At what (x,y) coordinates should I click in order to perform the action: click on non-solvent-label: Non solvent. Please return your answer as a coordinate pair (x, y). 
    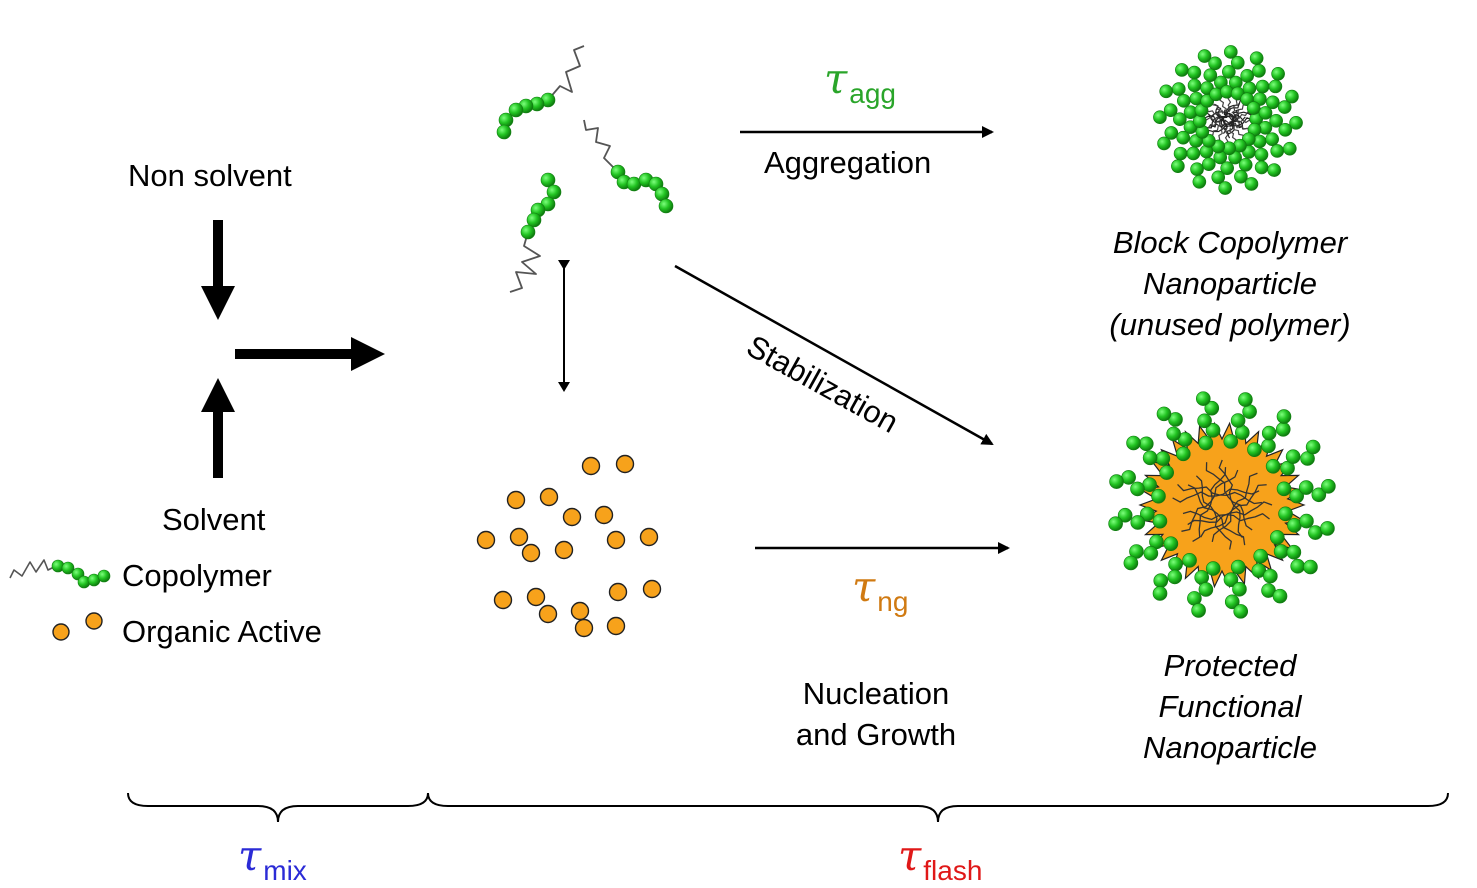
    Looking at the image, I should click on (210, 175).